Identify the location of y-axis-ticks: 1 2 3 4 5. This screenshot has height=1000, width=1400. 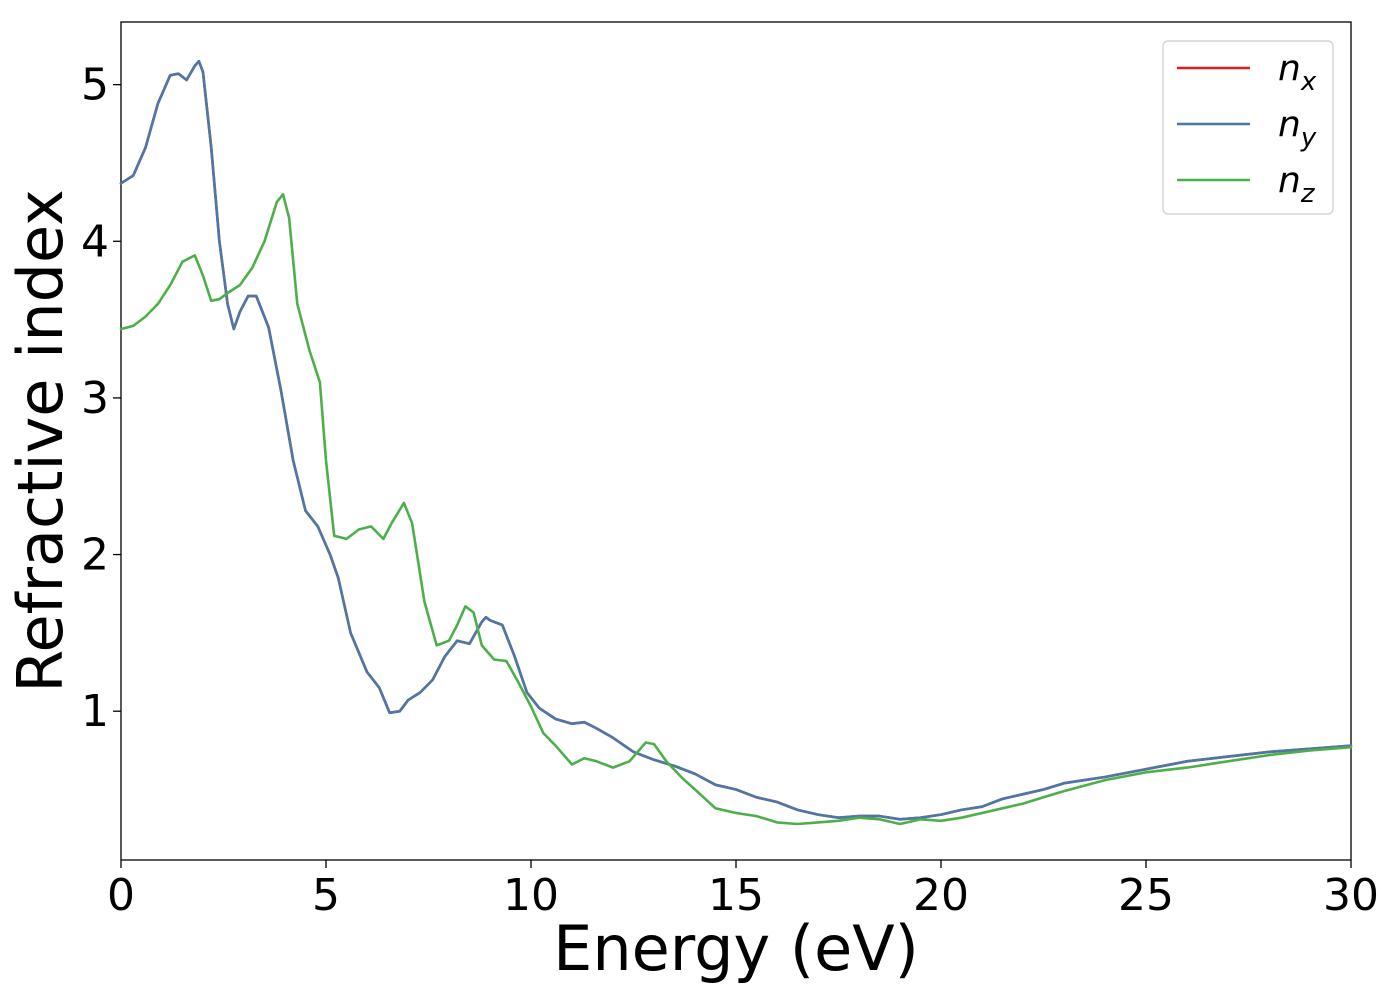
(101, 398).